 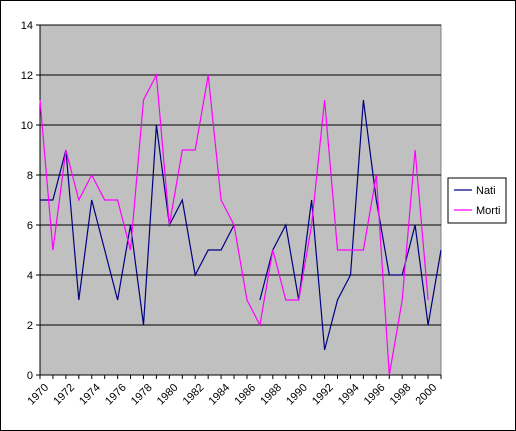 What do you see at coordinates (194, 395) in the screenshot?
I see `x-tick-label: 1982` at bounding box center [194, 395].